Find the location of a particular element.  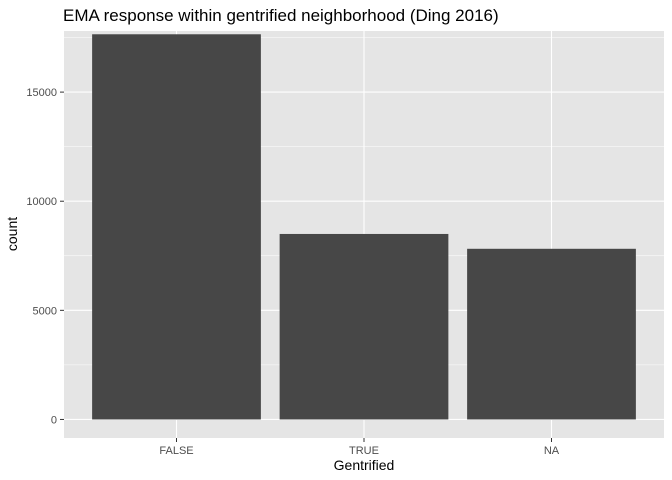

x-axis: FALSE TRUE NA is located at coordinates (359, 447).